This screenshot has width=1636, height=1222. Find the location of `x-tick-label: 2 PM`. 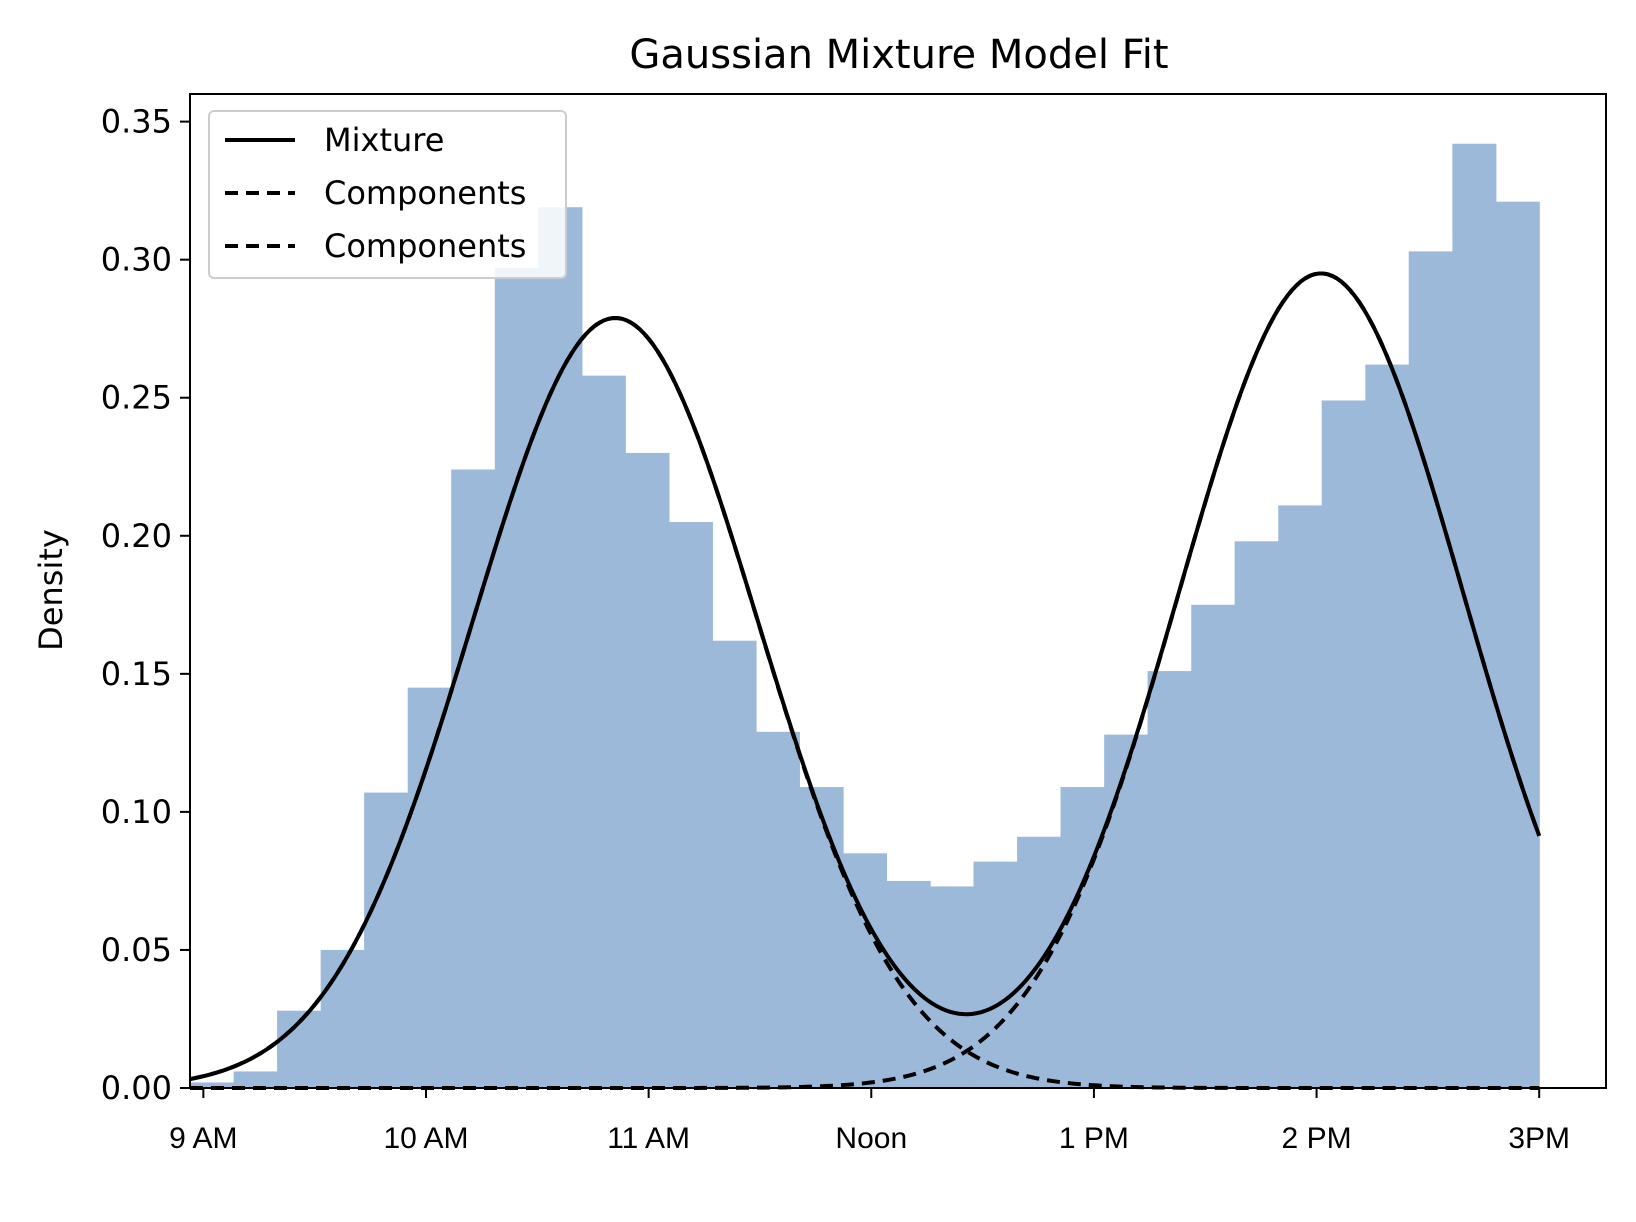

x-tick-label: 2 PM is located at coordinates (1317, 1138).